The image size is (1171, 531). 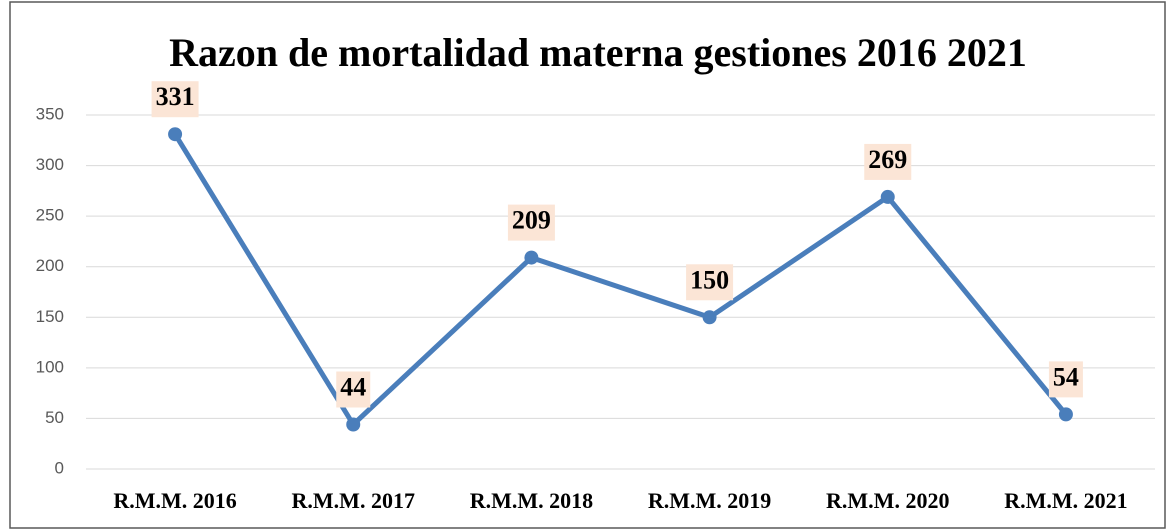 I want to click on x-tick-label: R.M.M. 2017, so click(x=353, y=500).